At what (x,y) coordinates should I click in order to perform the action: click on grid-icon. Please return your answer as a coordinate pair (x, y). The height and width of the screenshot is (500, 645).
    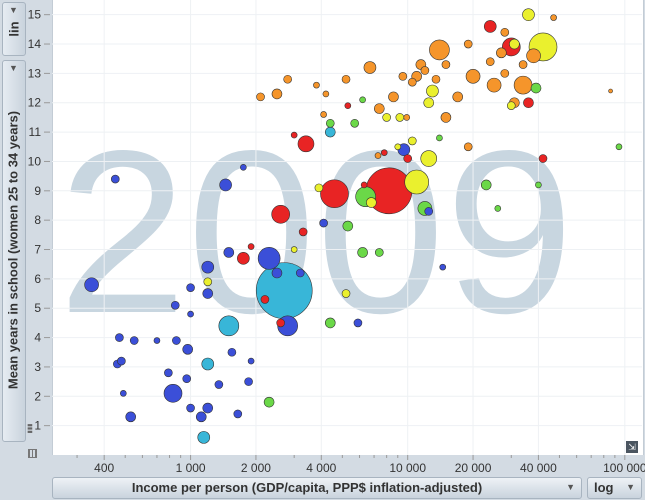
    Looking at the image, I should click on (32, 453).